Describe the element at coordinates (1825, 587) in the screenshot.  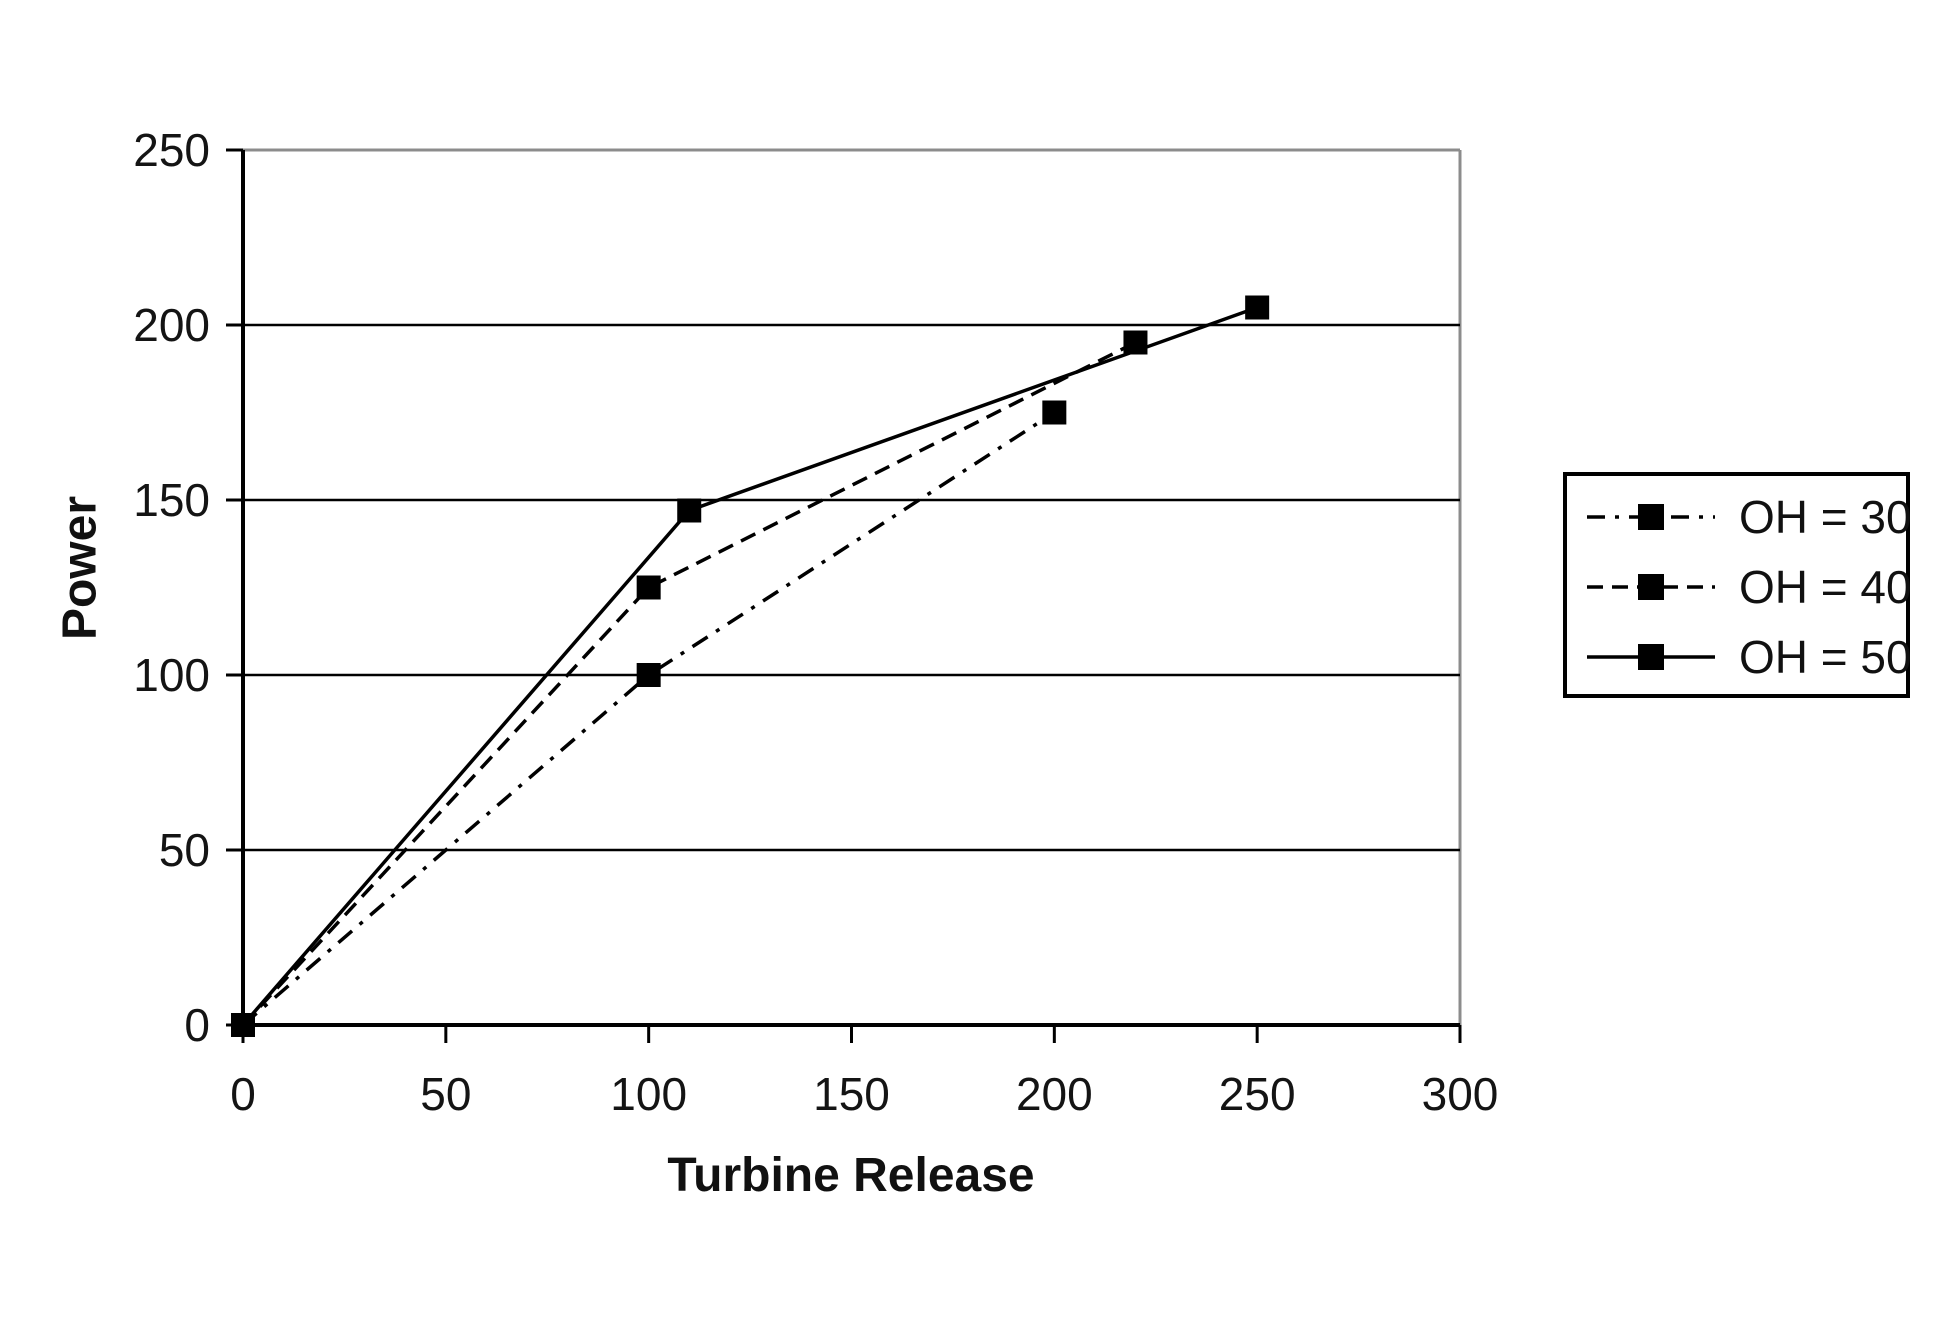
I see `legend-label-oh-40: OH = 40` at that location.